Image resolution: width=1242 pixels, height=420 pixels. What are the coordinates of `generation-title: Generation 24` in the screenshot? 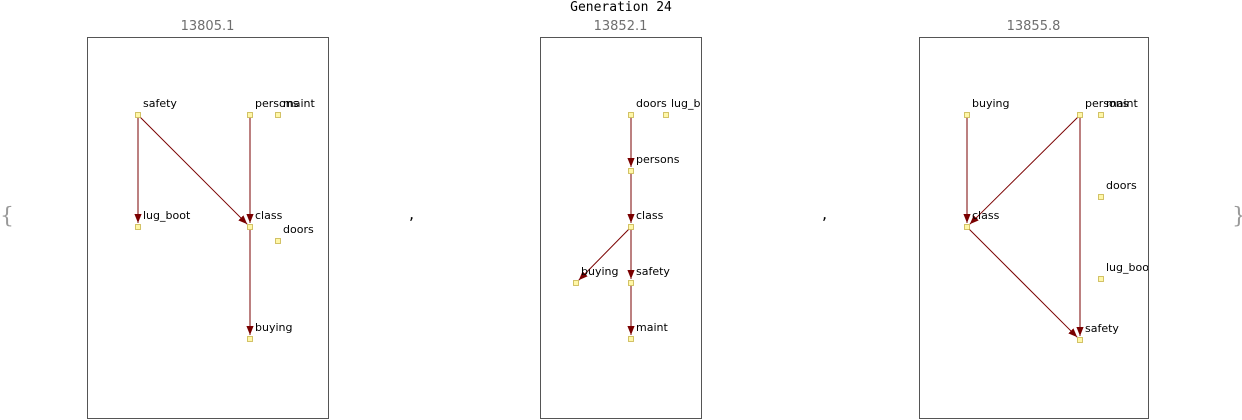 It's located at (621, 7).